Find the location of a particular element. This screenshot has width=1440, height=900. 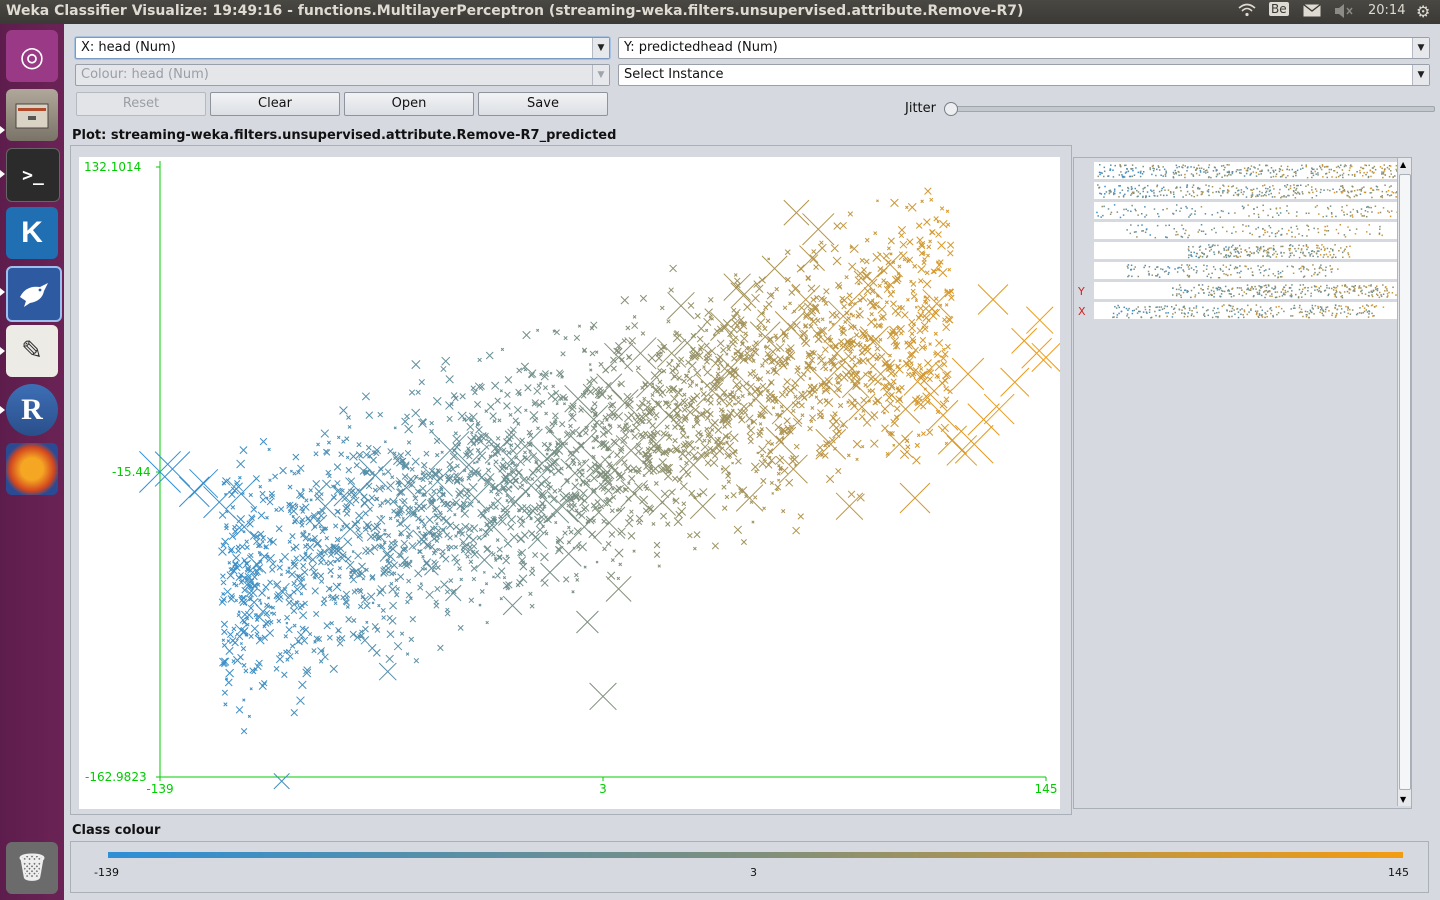

y-axis-select: Y: predictedhead (Num) ▼ is located at coordinates (1024, 48).